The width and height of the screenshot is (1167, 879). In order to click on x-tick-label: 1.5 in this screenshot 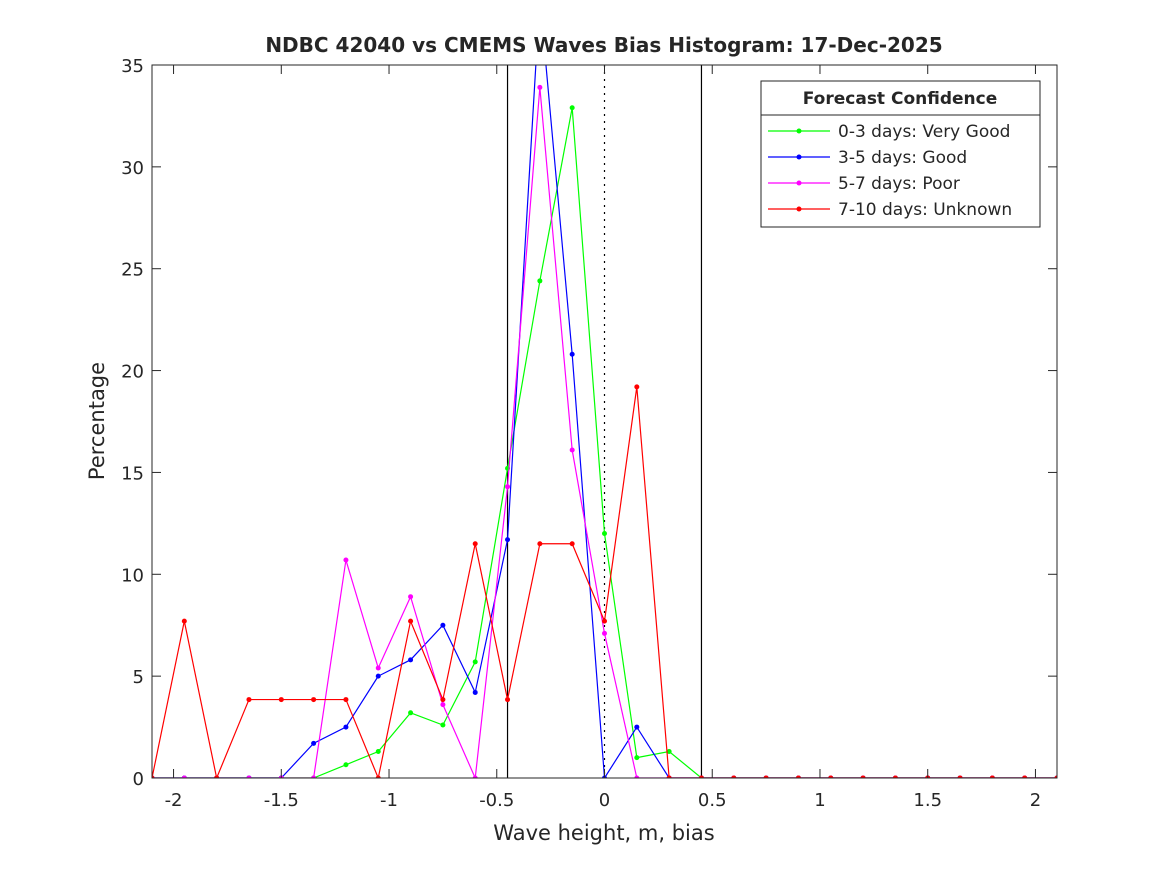, I will do `click(927, 800)`.